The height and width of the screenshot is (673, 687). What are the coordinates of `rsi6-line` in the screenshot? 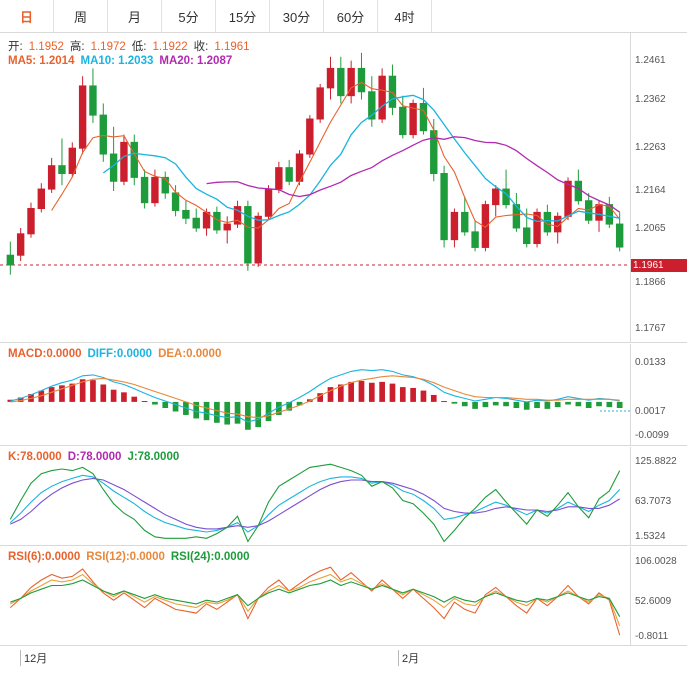 It's located at (315, 601).